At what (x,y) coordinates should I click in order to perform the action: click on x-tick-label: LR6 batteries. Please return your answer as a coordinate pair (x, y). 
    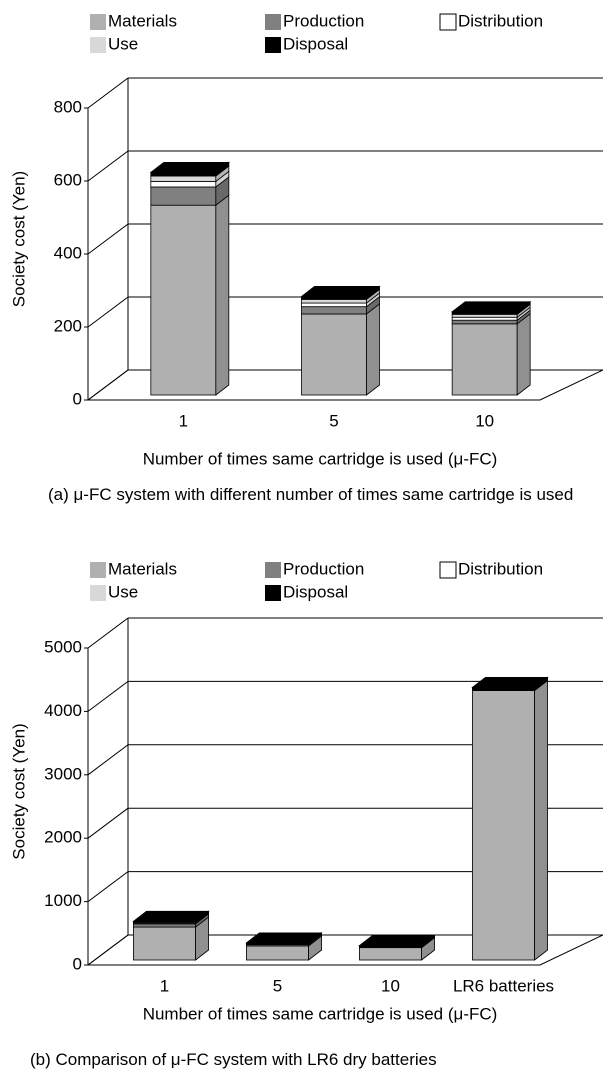
    Looking at the image, I should click on (503, 985).